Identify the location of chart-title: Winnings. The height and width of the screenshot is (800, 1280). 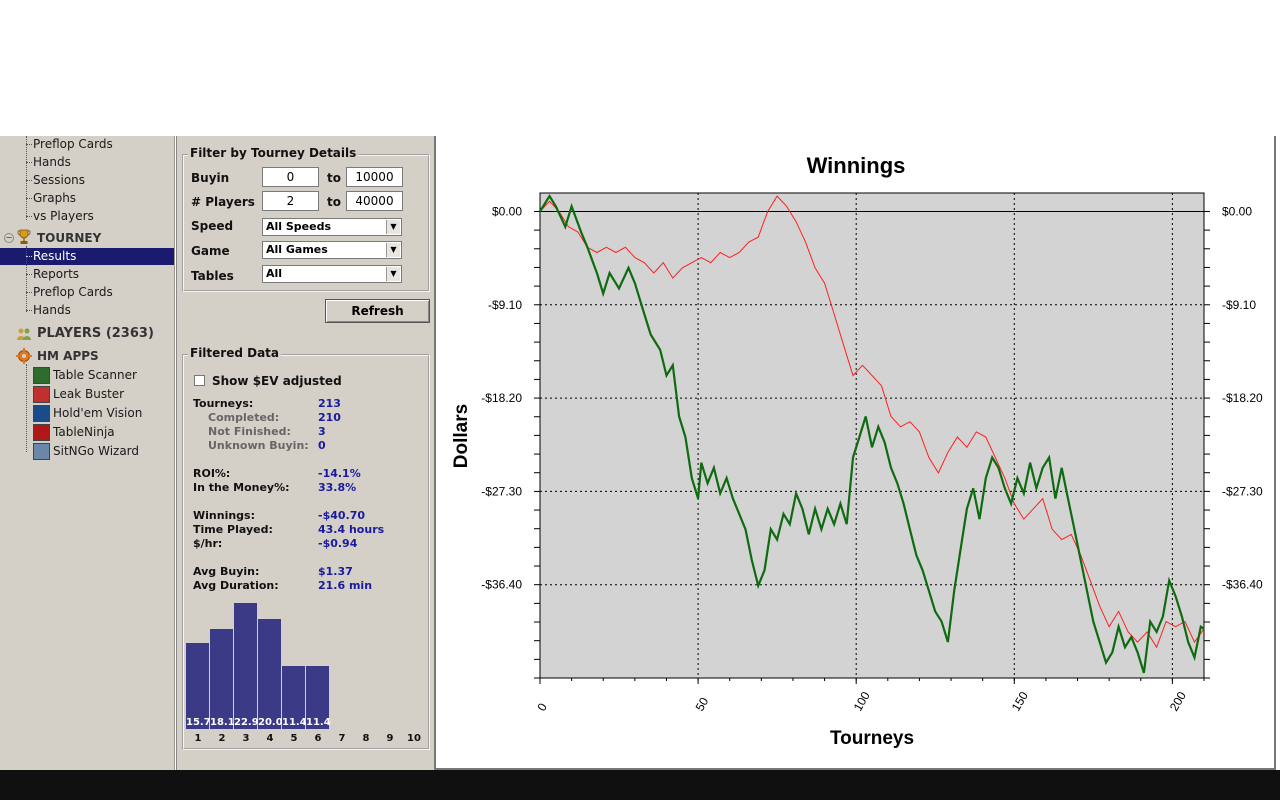
(856, 165).